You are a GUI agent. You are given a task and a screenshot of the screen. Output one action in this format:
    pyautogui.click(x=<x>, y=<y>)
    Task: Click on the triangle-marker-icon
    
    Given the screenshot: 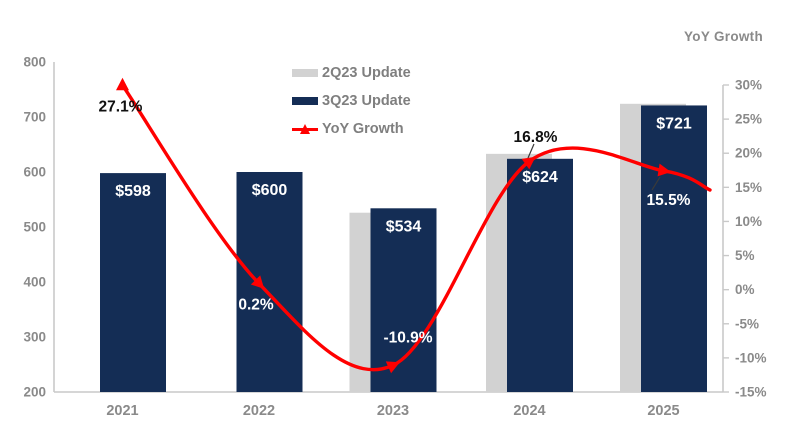 What is the action you would take?
    pyautogui.click(x=305, y=128)
    